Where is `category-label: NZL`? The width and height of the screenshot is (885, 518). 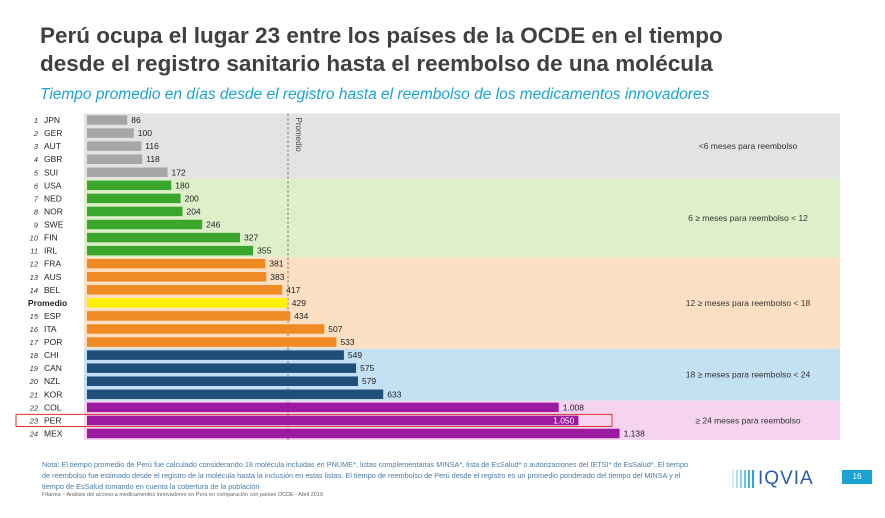 category-label: NZL is located at coordinates (52, 381).